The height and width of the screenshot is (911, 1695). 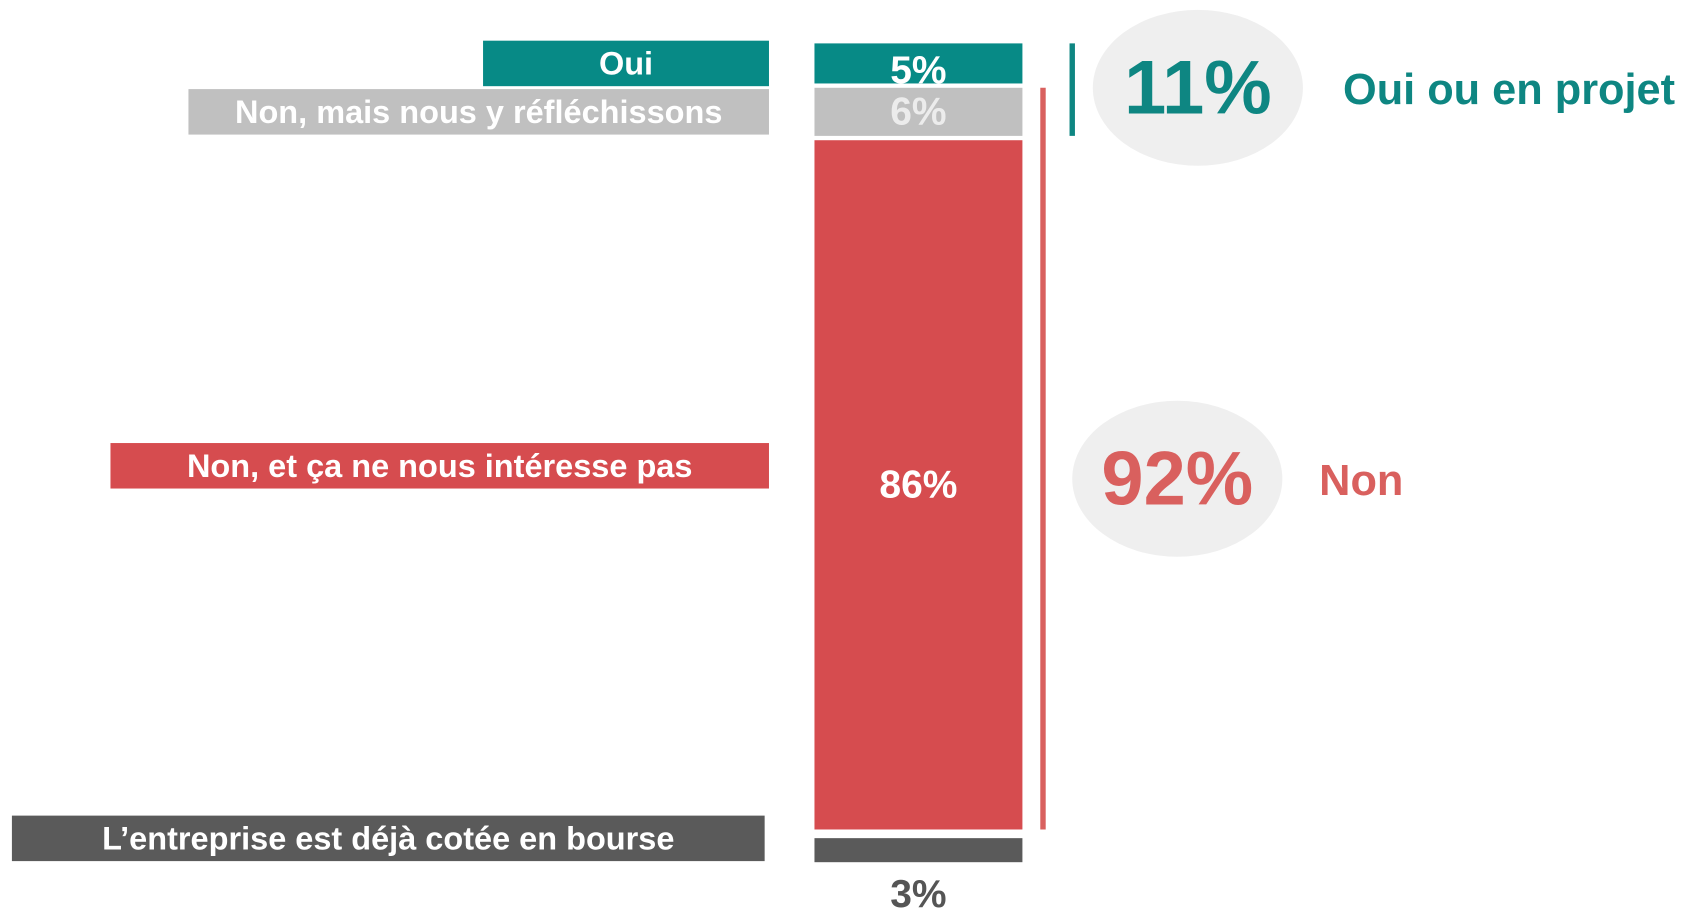 I want to click on summary-label: Non, so click(x=1361, y=481).